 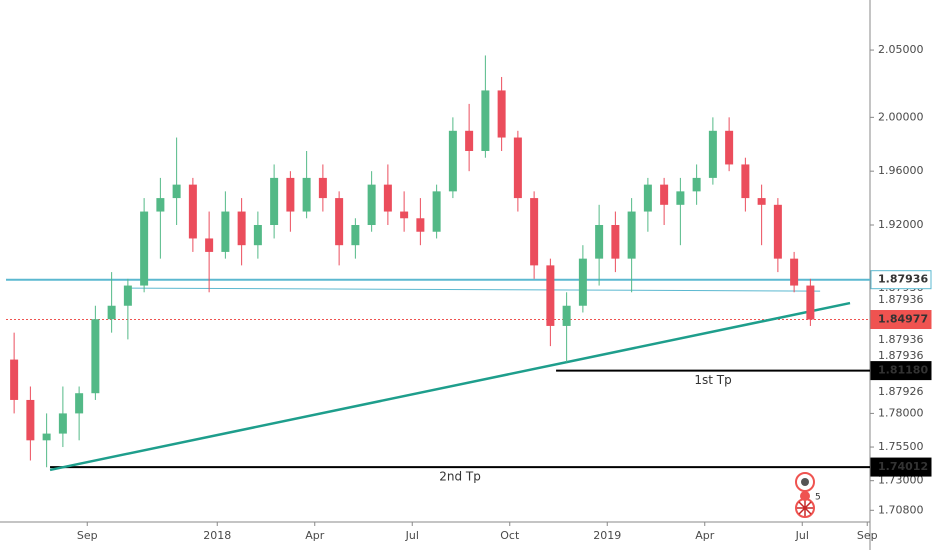 I want to click on price-badge-label: 1.87936, so click(x=903, y=279).